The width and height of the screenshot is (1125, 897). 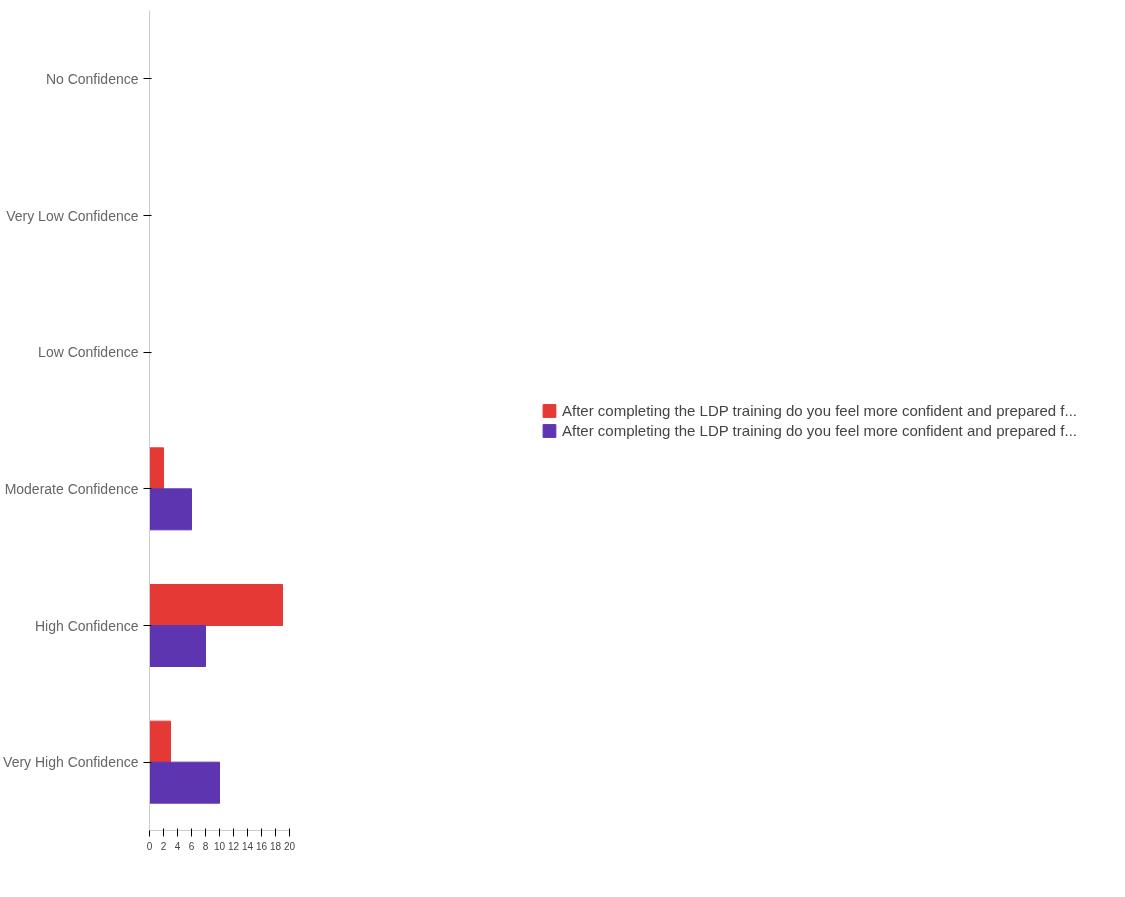 What do you see at coordinates (92, 78) in the screenshot?
I see `y-tick-label: No Confidence` at bounding box center [92, 78].